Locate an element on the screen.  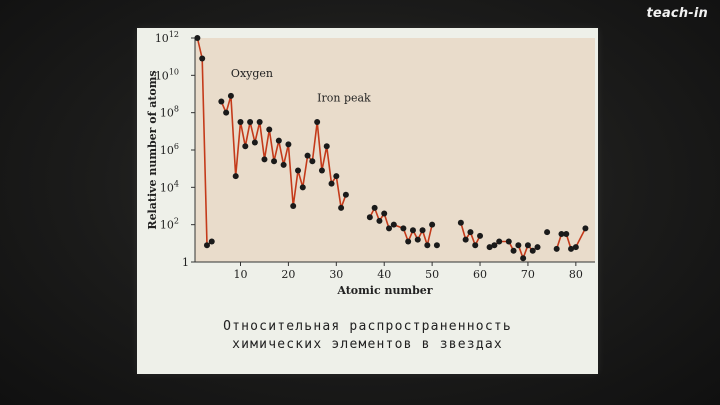
watermark-logo: teach-in is located at coordinates (677, 13).